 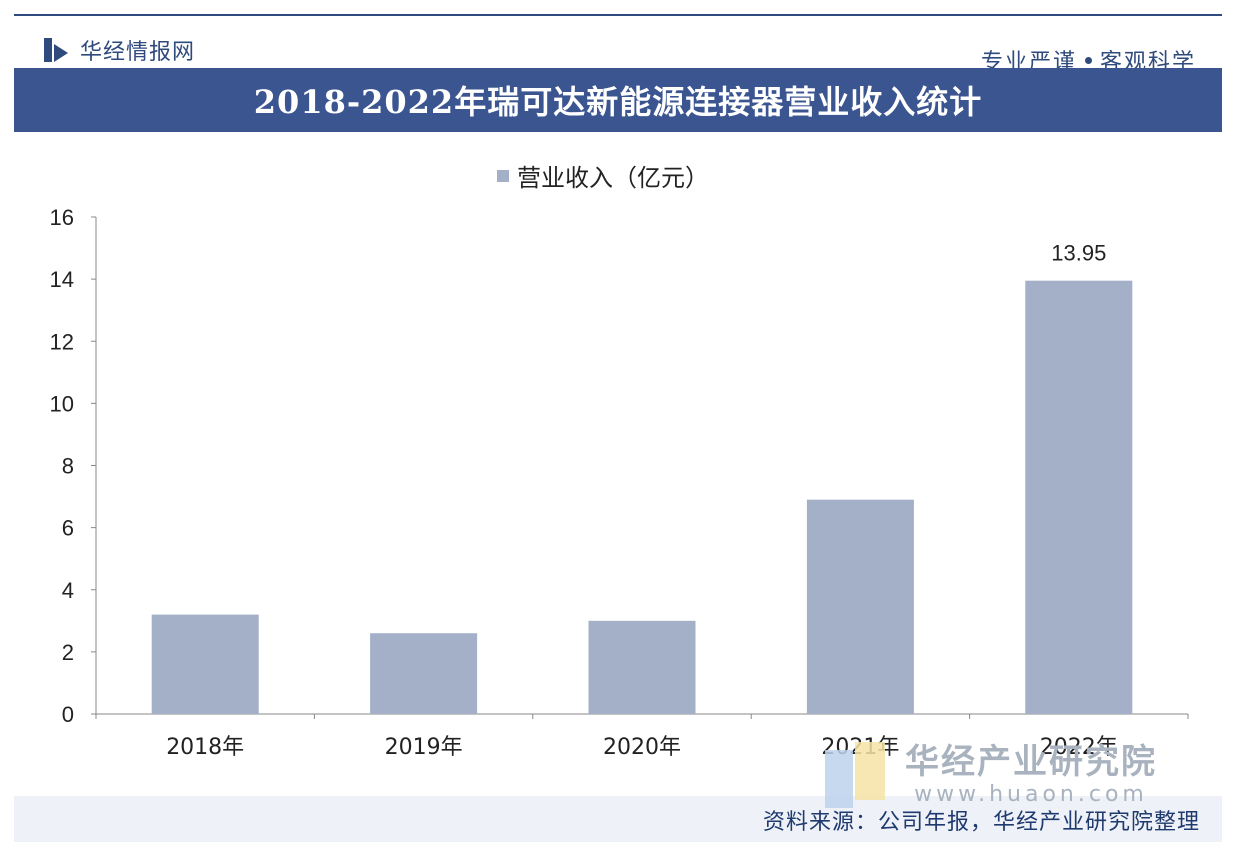 What do you see at coordinates (68, 528) in the screenshot?
I see `y-tick-label: 6` at bounding box center [68, 528].